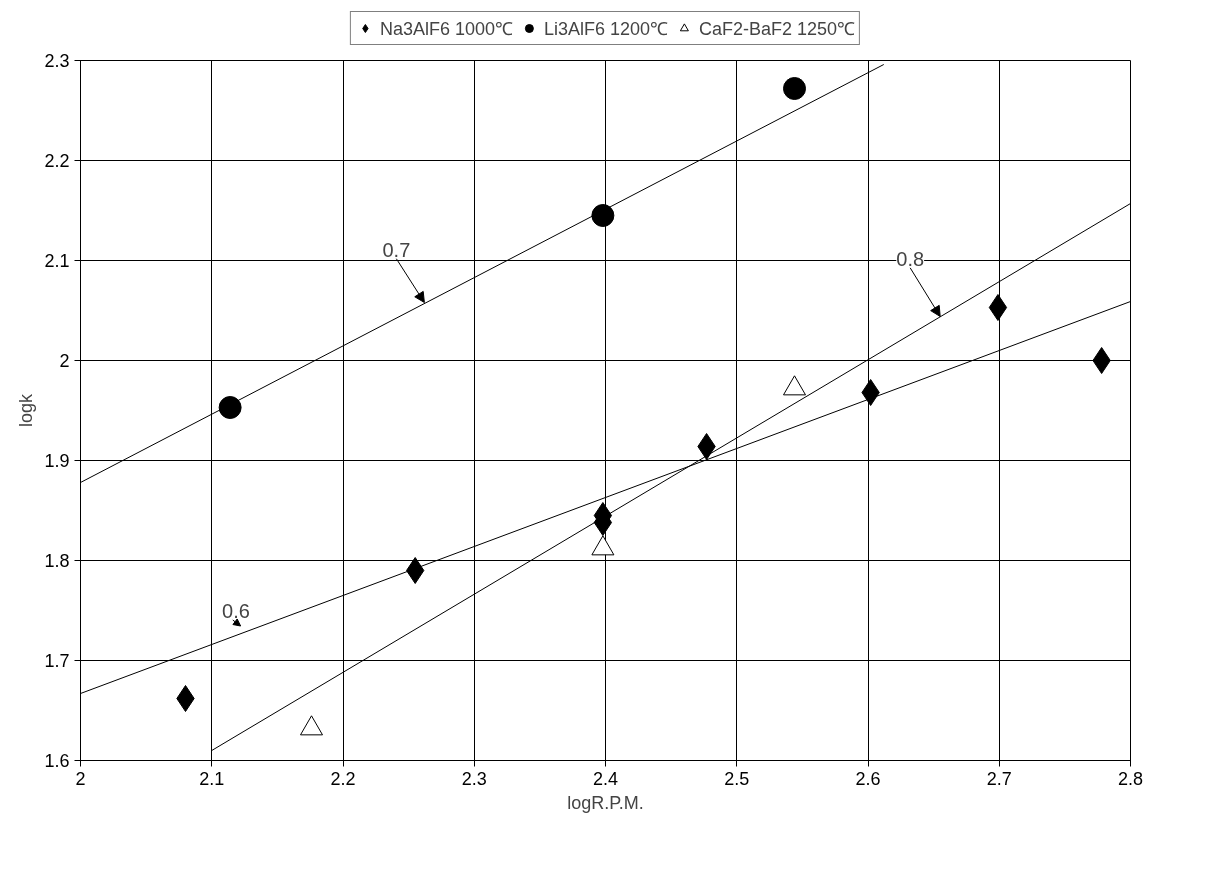  What do you see at coordinates (910, 258) in the screenshot?
I see `annotation: 0.8` at bounding box center [910, 258].